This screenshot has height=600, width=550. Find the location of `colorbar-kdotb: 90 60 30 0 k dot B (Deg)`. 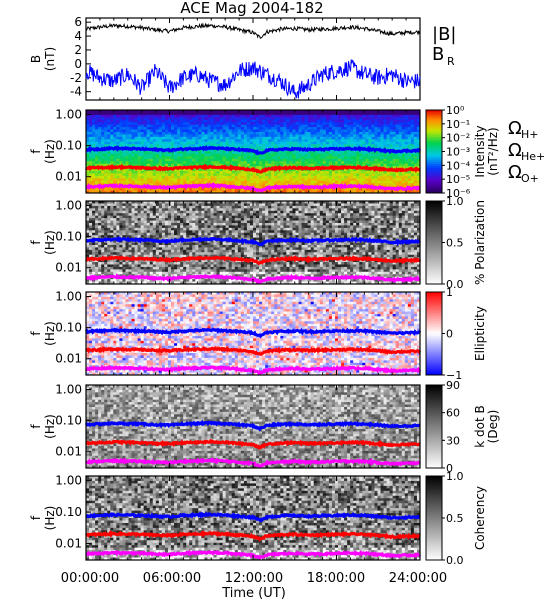

colorbar-kdotb: 90 60 30 0 k dot B (Deg) is located at coordinates (462, 427).